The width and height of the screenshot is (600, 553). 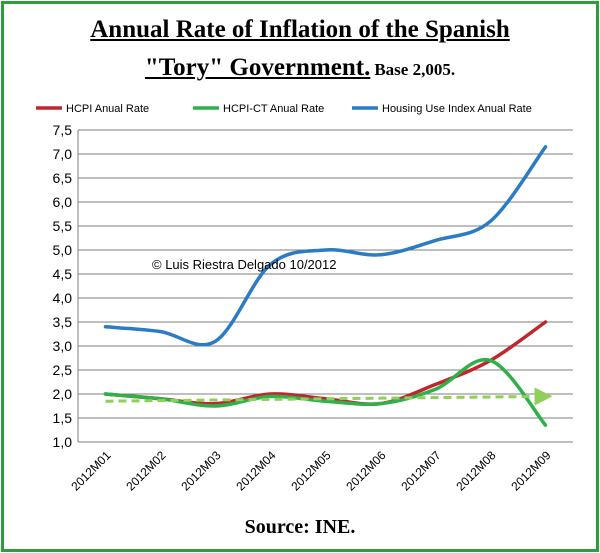 What do you see at coordinates (63, 346) in the screenshot?
I see `y-tick-label: 3,0` at bounding box center [63, 346].